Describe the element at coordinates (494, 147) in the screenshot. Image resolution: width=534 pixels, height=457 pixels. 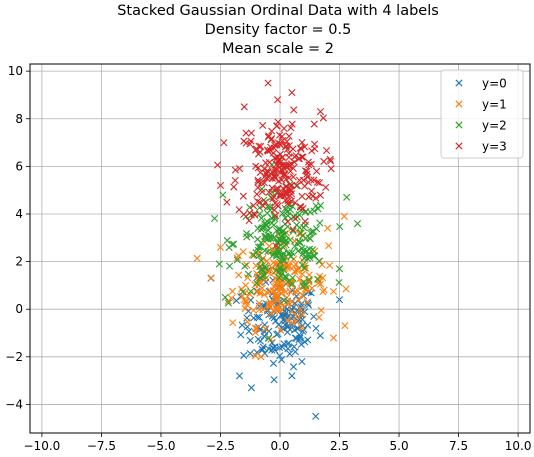
I see `legend-label: y=3` at that location.